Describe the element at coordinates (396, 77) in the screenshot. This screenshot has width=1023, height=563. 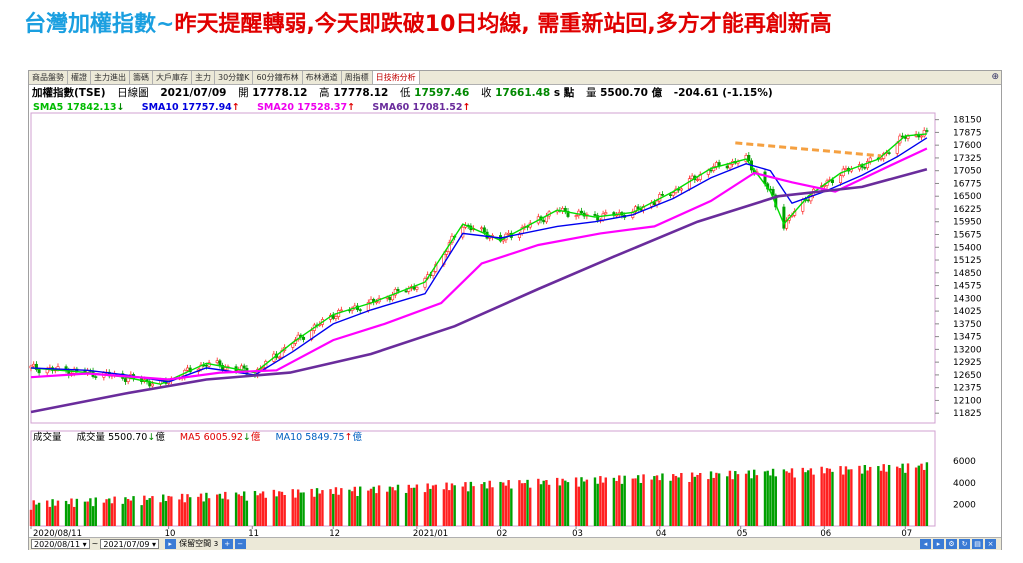
I see `tab-10: 日技術分析` at that location.